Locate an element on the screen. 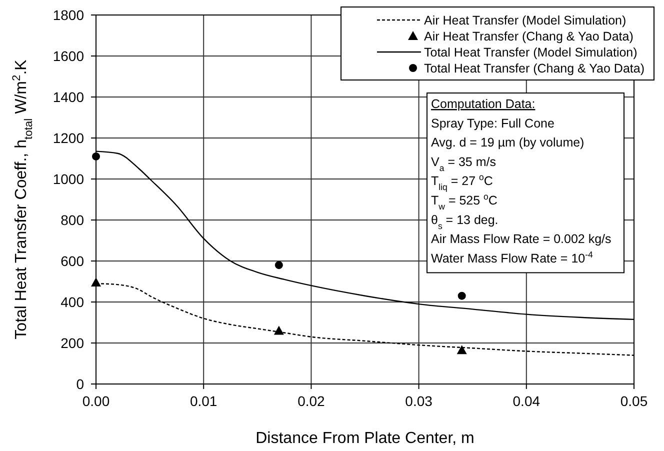  annotation: Water Mass Flow Rate = 10$^{-4}$ is located at coordinates (512, 257).